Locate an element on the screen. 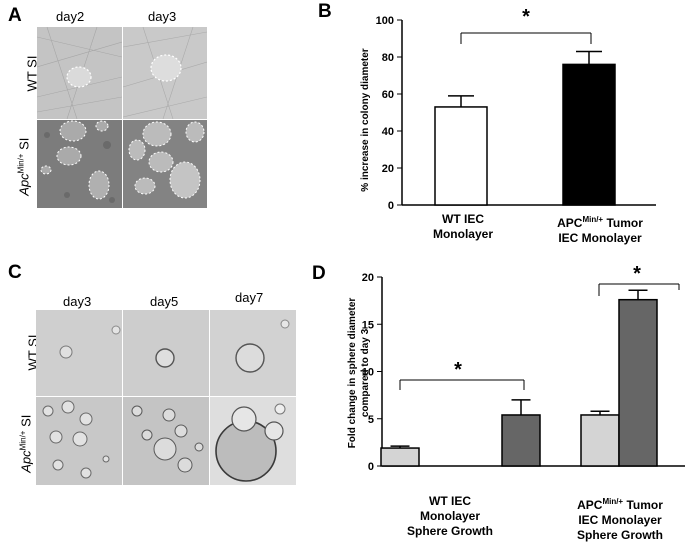  panel-d-ylabel-line2: compared to day 3 is located at coordinates (365, 372).